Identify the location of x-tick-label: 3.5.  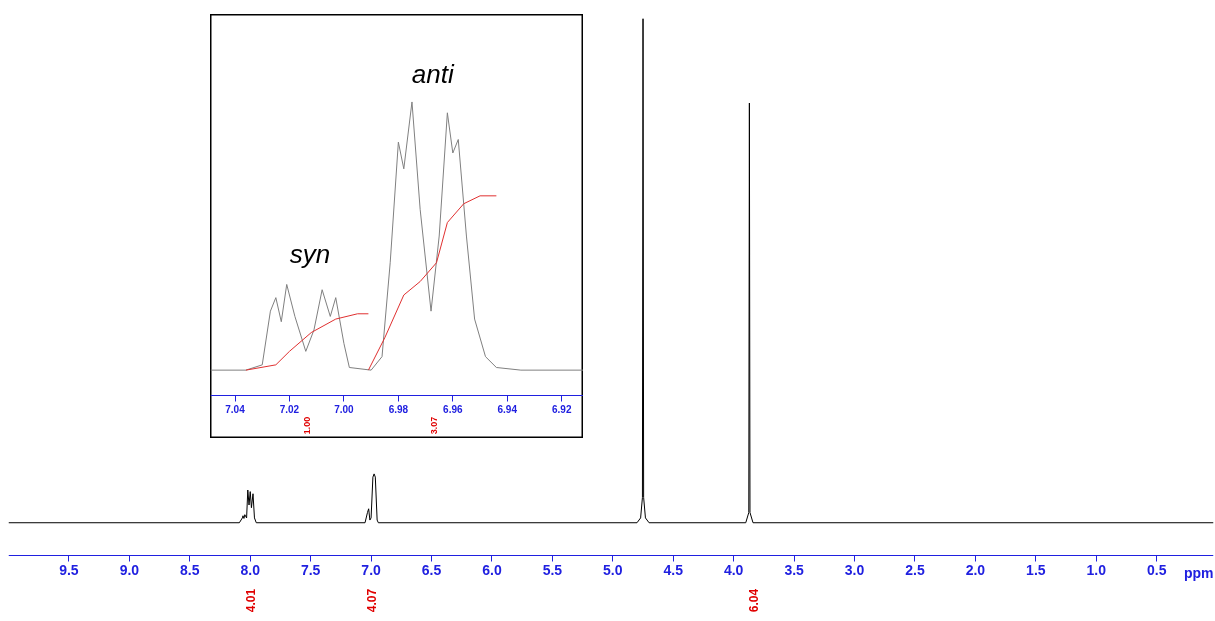
(794, 570).